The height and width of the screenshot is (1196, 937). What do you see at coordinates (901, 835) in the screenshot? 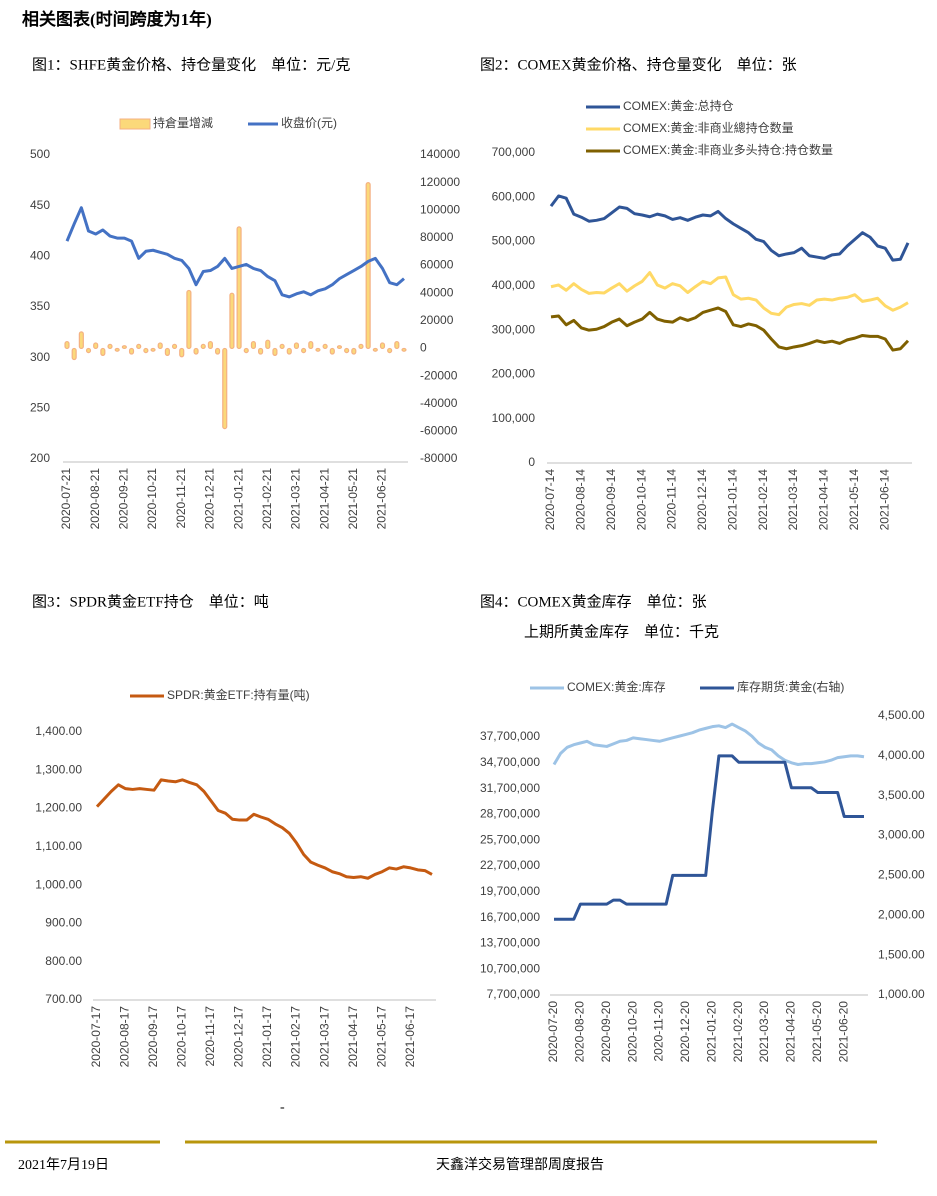
I see `y-tick-label: 3,000.00` at bounding box center [901, 835].